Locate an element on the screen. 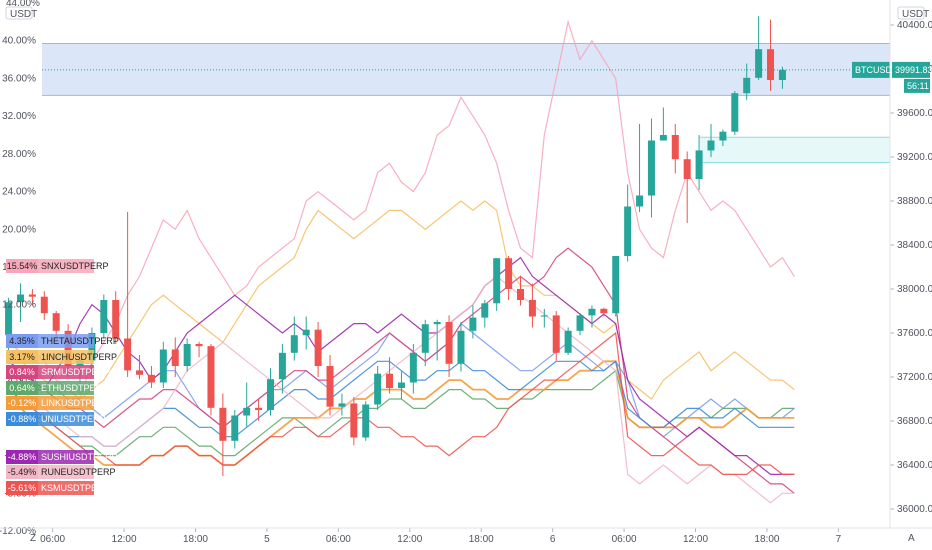 This screenshot has width=932, height=550. price-tag-countdown-bg is located at coordinates (917, 85).